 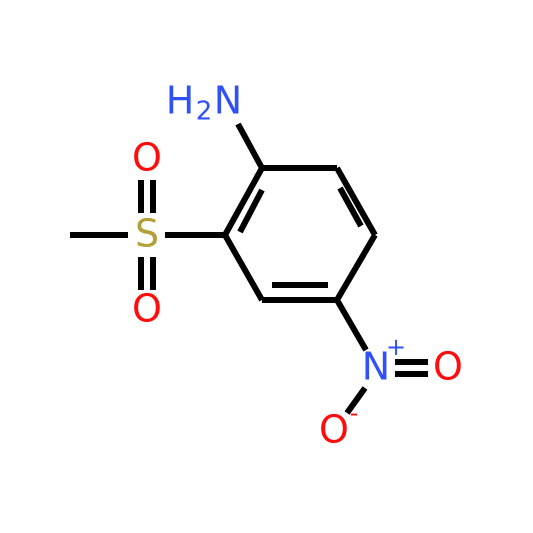 I want to click on atom-charge: +, so click(x=396, y=347).